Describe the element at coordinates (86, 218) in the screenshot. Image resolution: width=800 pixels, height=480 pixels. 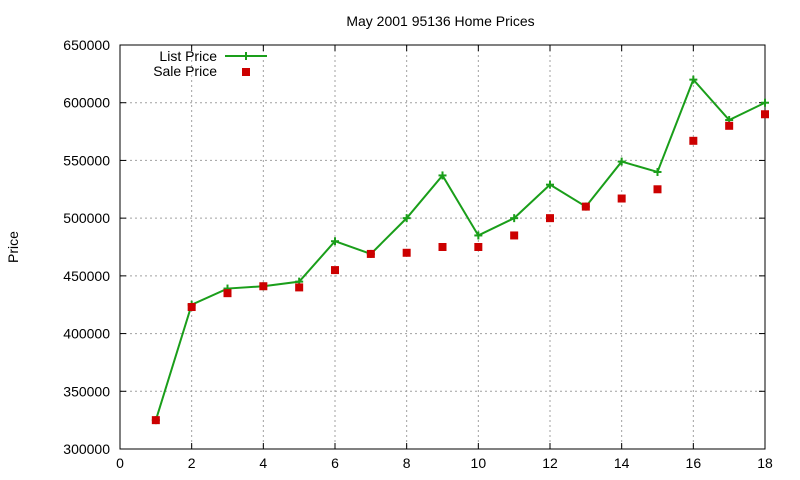
I see `y-tick-label: 500000` at that location.